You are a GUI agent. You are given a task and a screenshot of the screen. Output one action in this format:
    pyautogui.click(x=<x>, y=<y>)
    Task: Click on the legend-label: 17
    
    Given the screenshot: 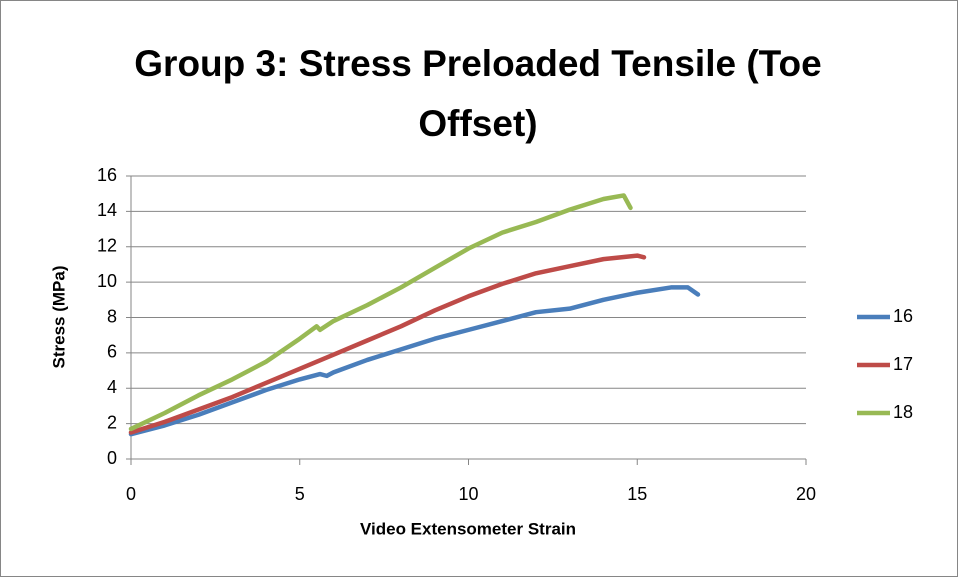 What is the action you would take?
    pyautogui.click(x=903, y=364)
    